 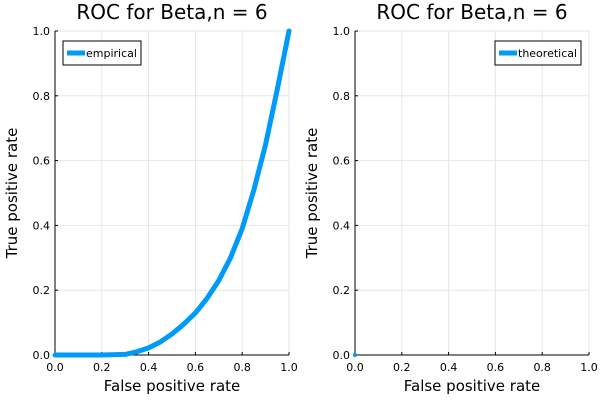 What do you see at coordinates (547, 53) in the screenshot?
I see `legend-label: theoretical` at bounding box center [547, 53].